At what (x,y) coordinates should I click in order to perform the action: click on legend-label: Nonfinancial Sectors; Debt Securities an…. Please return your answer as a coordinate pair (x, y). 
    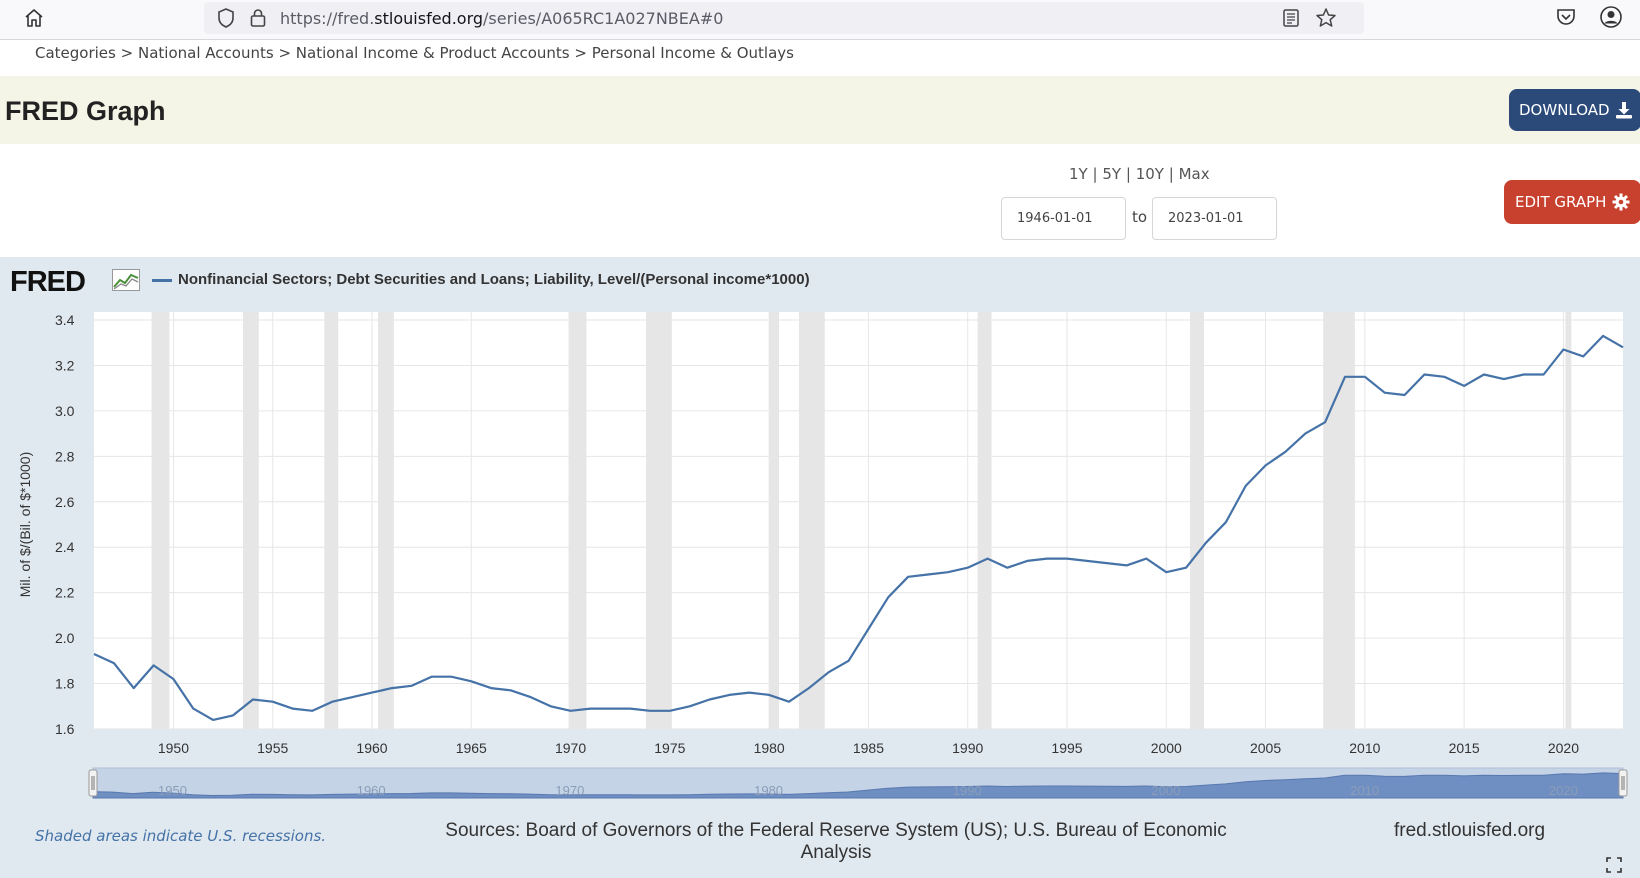
    Looking at the image, I should click on (494, 279).